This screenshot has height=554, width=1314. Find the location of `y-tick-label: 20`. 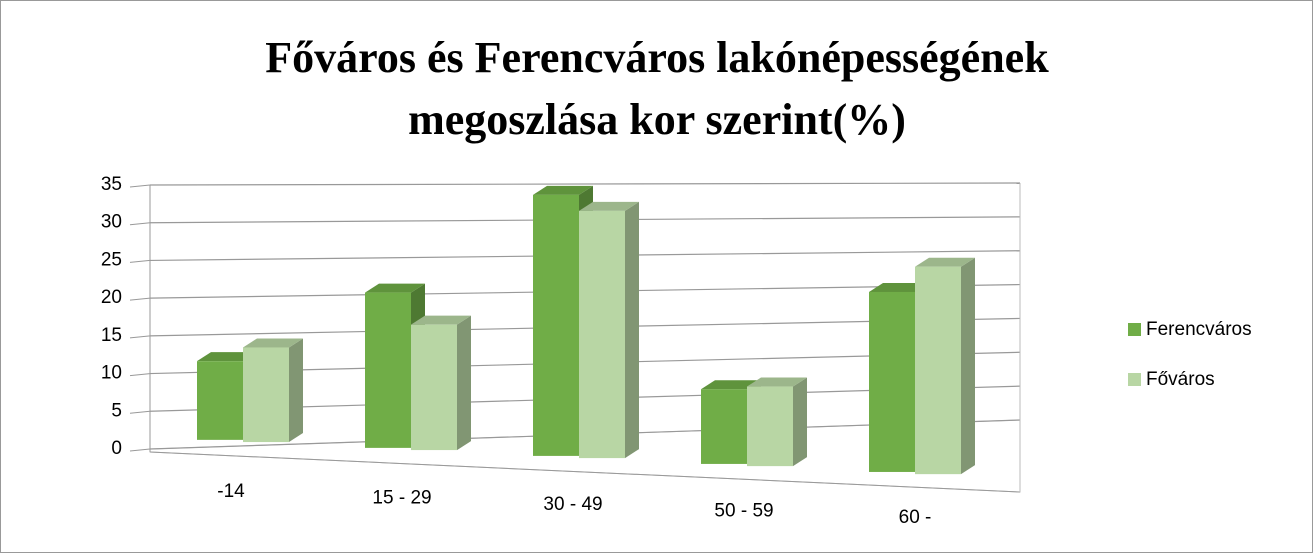

y-tick-label: 20 is located at coordinates (111, 297).